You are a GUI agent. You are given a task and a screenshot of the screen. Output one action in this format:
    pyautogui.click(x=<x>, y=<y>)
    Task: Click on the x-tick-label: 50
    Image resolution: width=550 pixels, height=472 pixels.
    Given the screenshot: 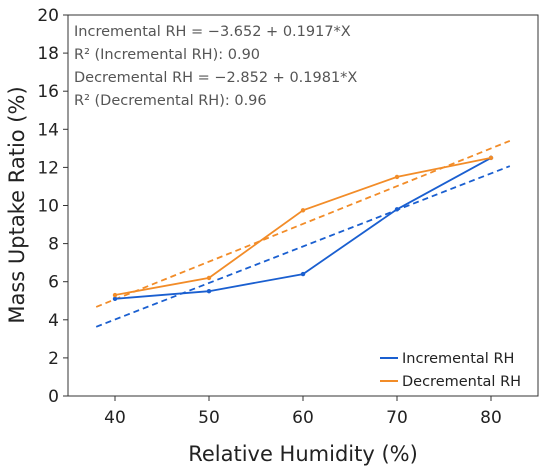 What is the action you would take?
    pyautogui.click(x=209, y=418)
    